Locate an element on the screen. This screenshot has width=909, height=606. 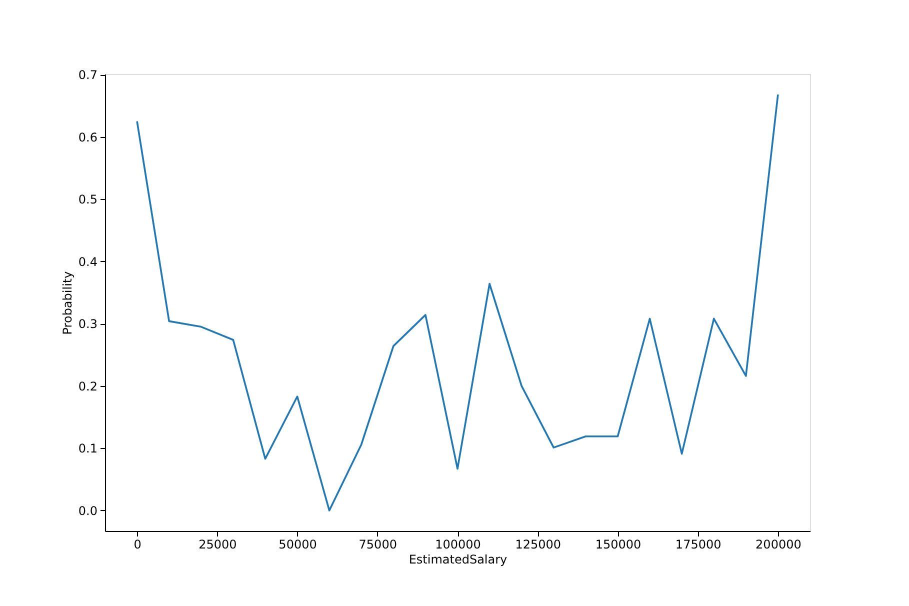
y-tick-label: 0.4 is located at coordinates (88, 261).